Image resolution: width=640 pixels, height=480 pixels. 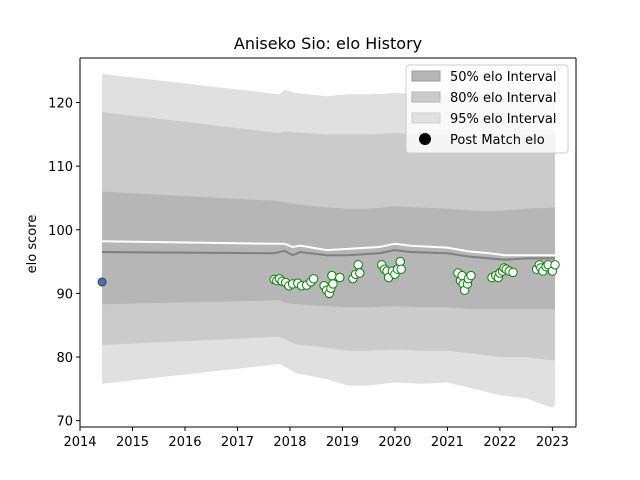 I want to click on legend-label: 80% elo Interval, so click(x=503, y=98).